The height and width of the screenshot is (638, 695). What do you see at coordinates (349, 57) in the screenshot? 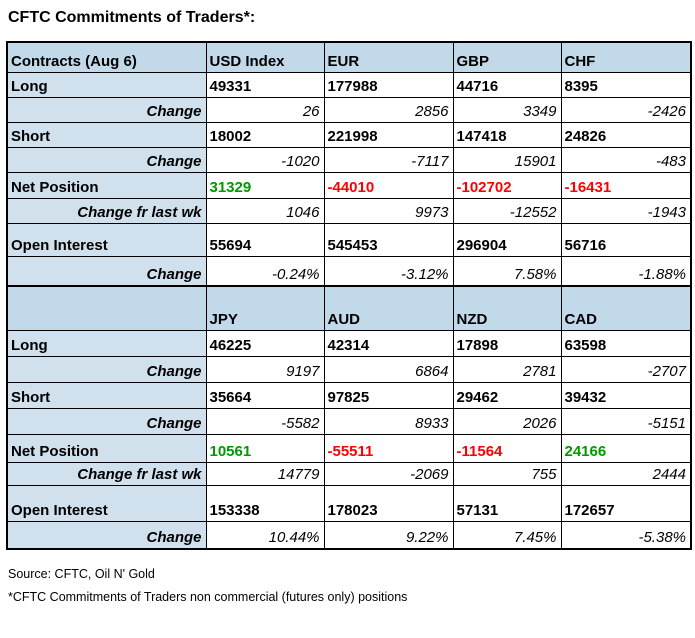
I see `table-header-row: Contracts (Aug 6) USD Index EUR GBP CHF` at bounding box center [349, 57].